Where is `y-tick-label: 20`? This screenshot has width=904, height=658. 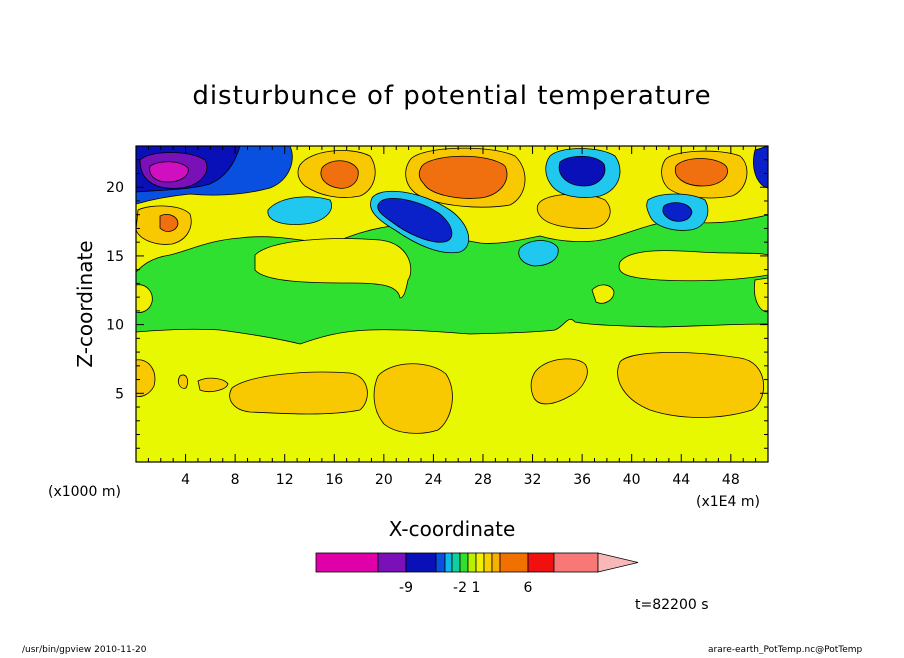 y-tick-label: 20 is located at coordinates (115, 188).